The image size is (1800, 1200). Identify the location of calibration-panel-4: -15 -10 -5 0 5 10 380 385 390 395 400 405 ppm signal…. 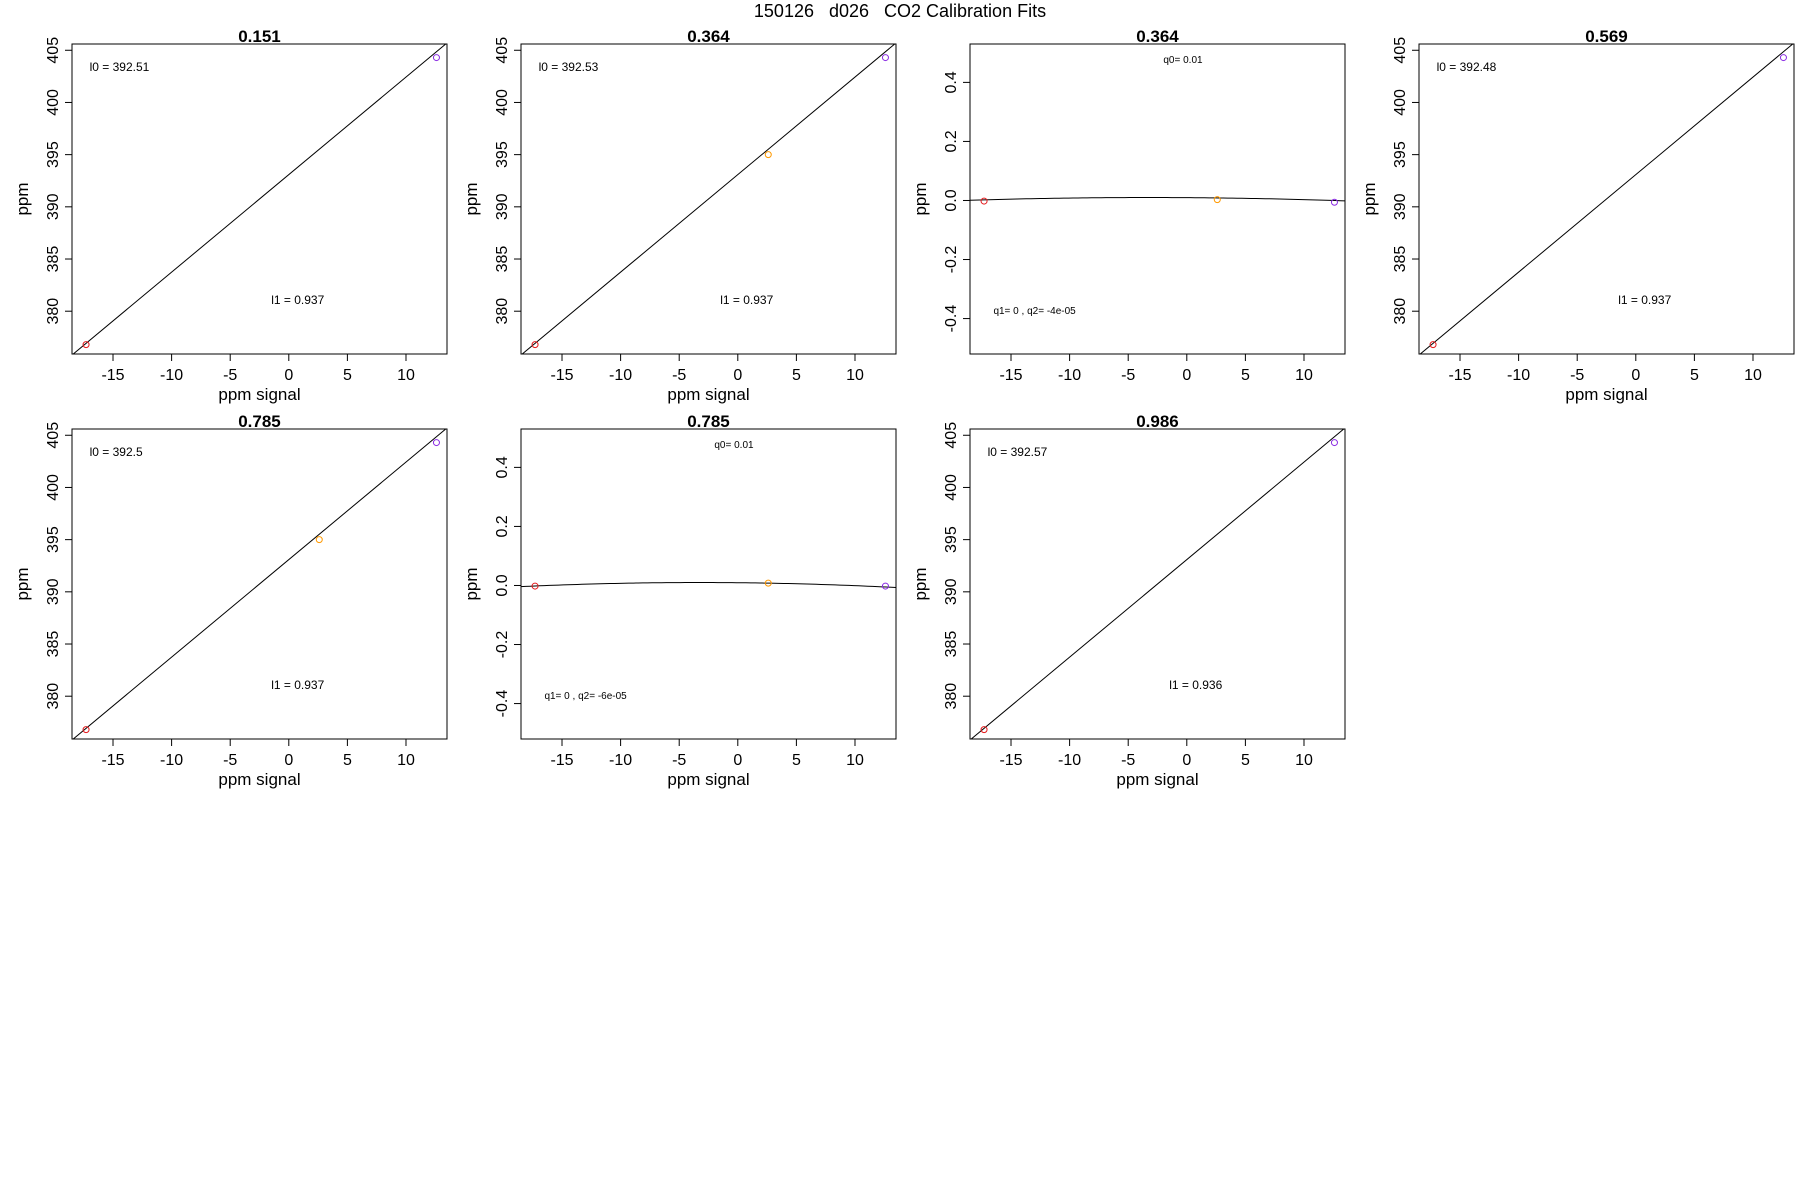
(1577, 215).